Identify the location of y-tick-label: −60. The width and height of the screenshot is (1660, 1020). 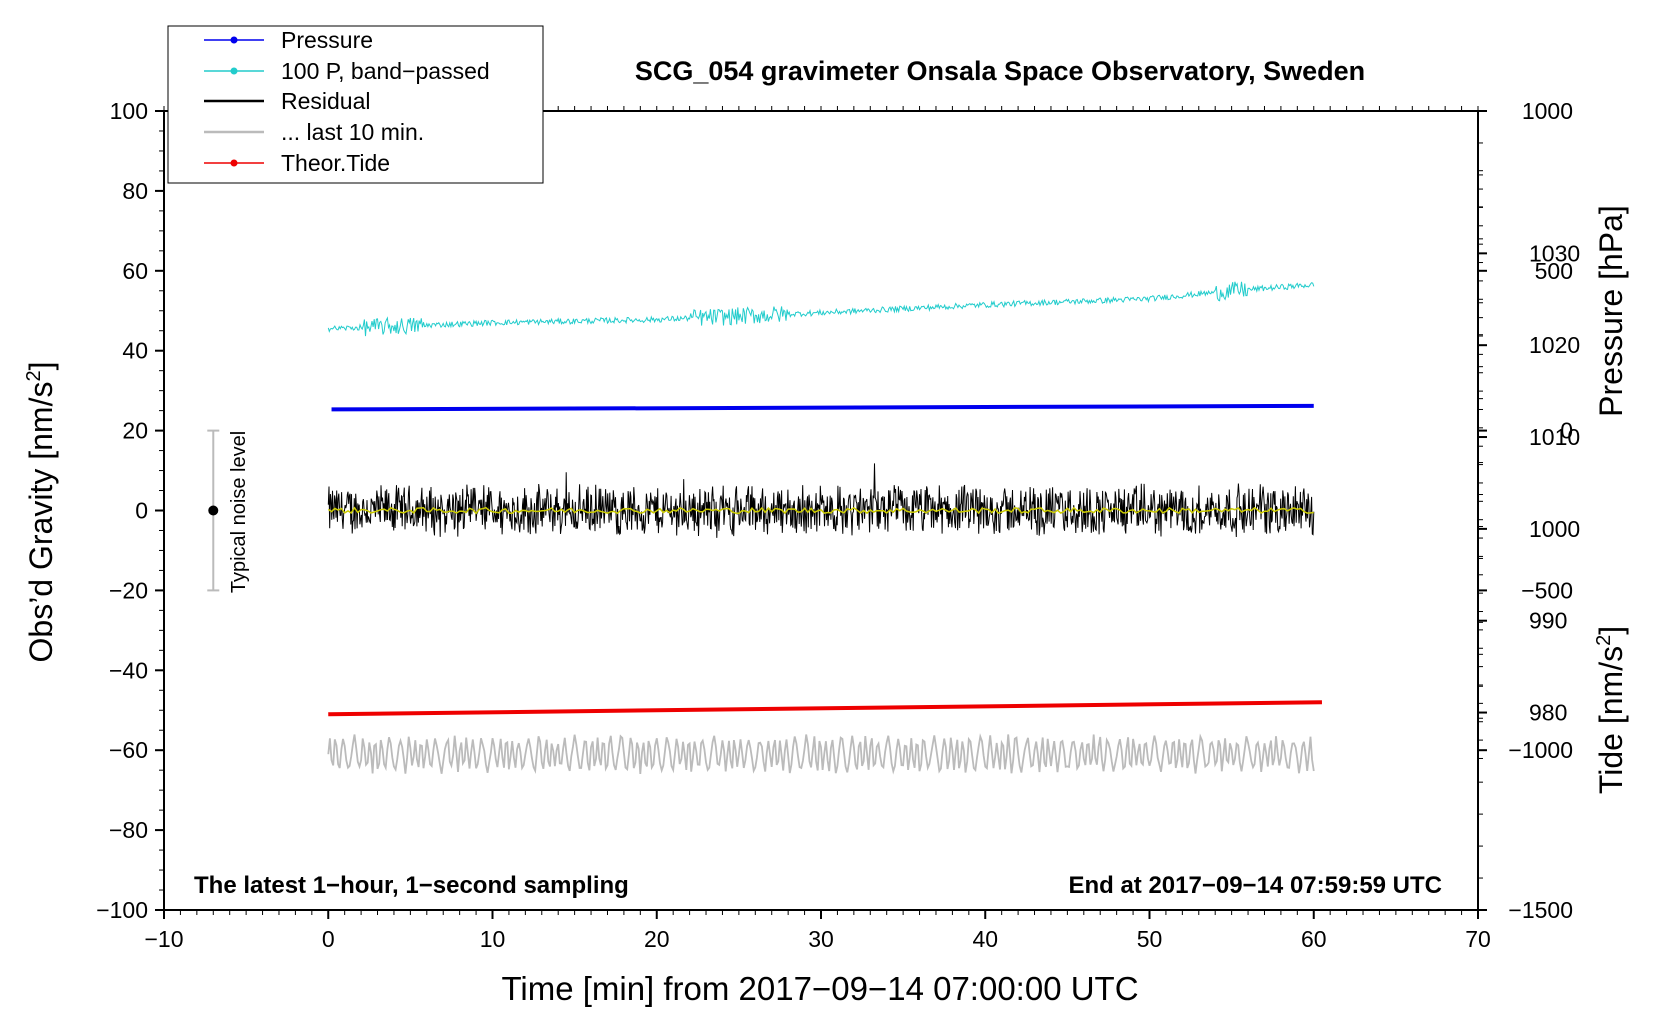
(128, 750).